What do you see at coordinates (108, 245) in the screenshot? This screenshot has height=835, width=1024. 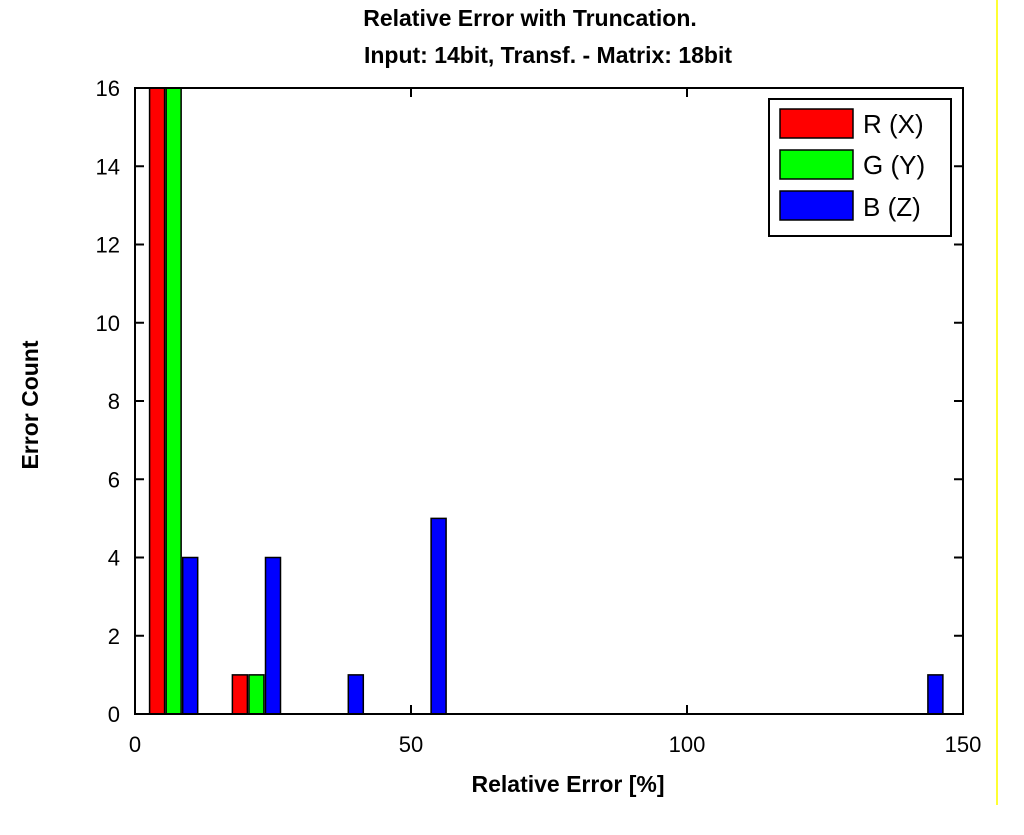 I see `y-tick-label: 12` at bounding box center [108, 245].